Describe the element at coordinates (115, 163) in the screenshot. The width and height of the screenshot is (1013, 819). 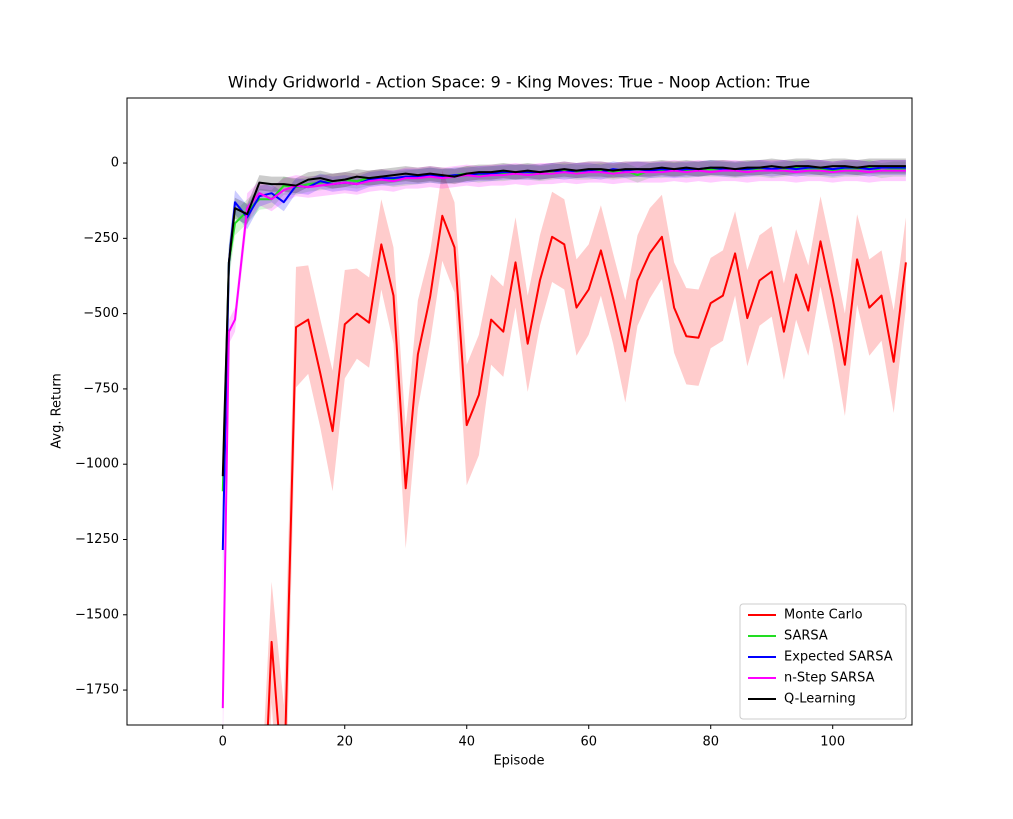
I see `y-tick-label: 0` at that location.